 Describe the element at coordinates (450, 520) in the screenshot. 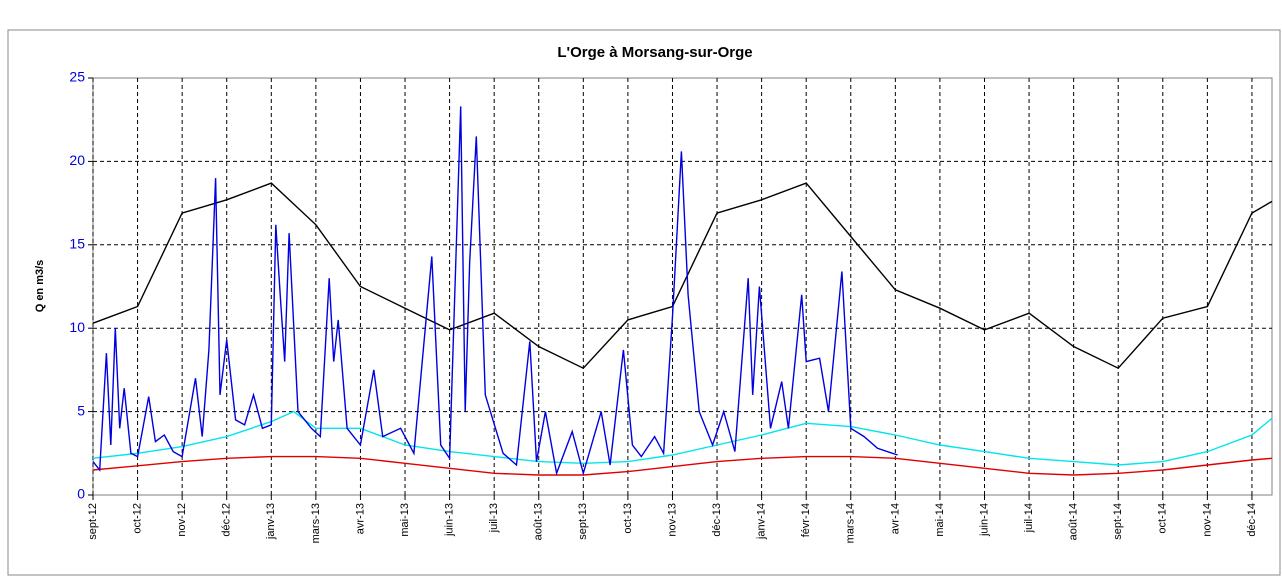

I see `x-tick-label: juin-13` at that location.